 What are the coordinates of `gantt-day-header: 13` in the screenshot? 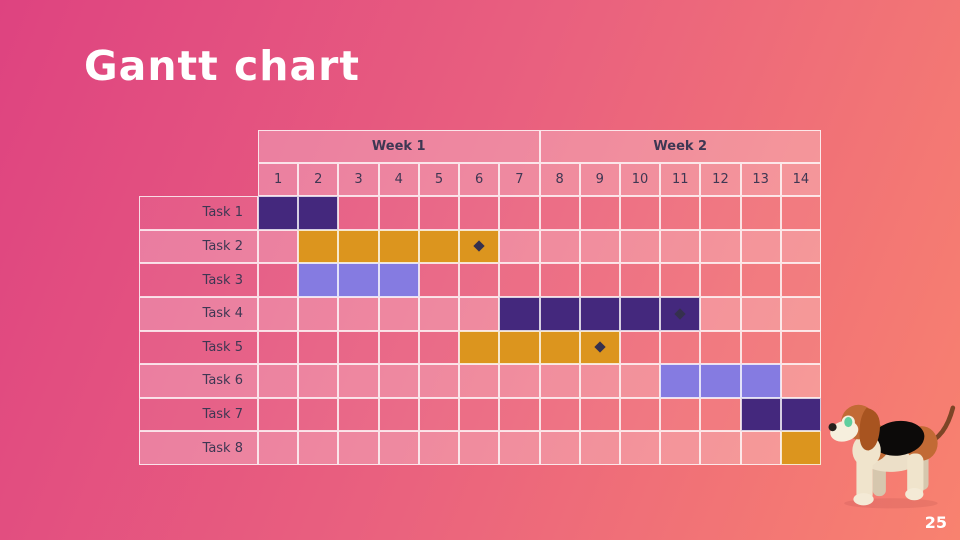 It's located at (760, 179).